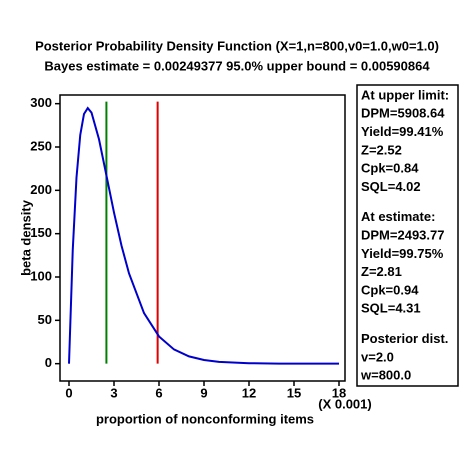 Image resolution: width=474 pixels, height=474 pixels. What do you see at coordinates (344, 403) in the screenshot?
I see `x-scale-label: (X 0.001)` at bounding box center [344, 403].